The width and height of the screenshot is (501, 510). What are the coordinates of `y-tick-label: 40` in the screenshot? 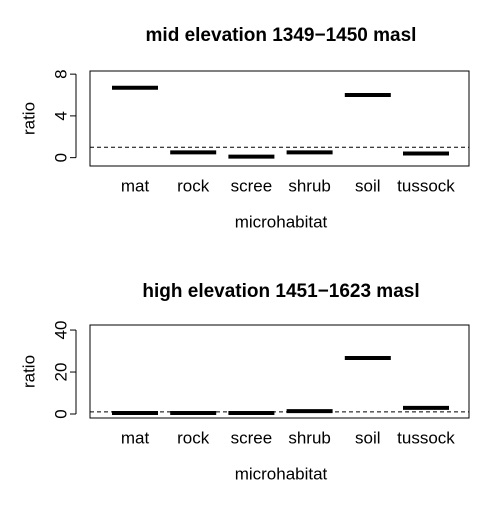 It's located at (60, 330).